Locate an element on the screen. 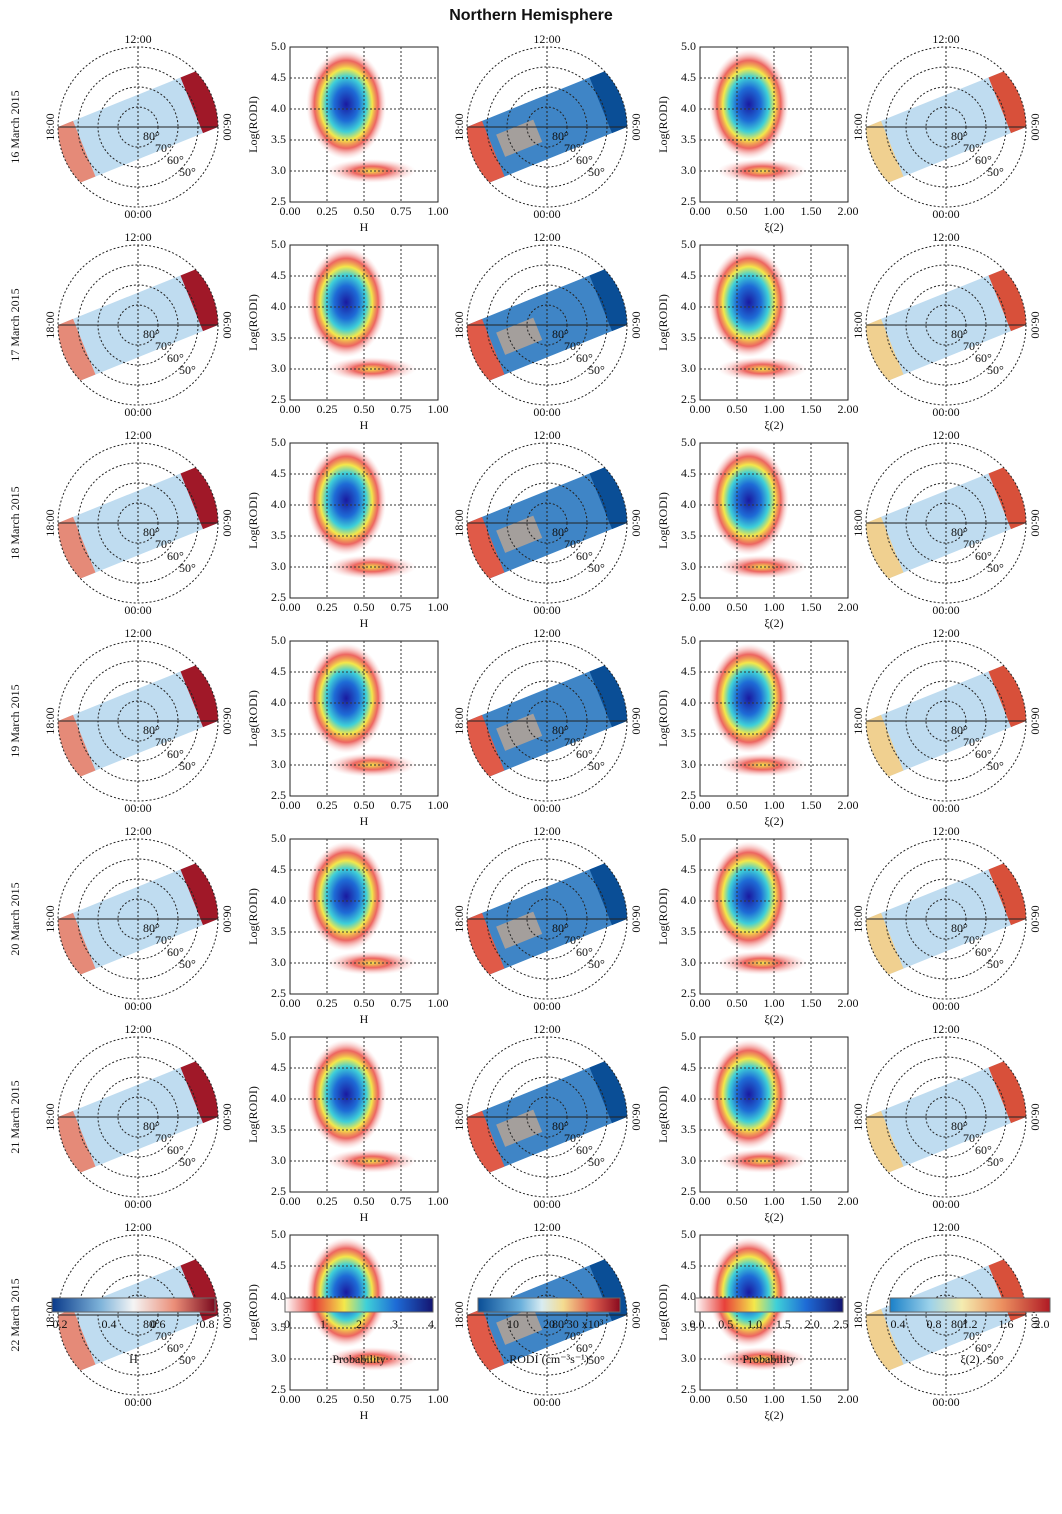  x-tick-label: 0.50 is located at coordinates (737, 1201).